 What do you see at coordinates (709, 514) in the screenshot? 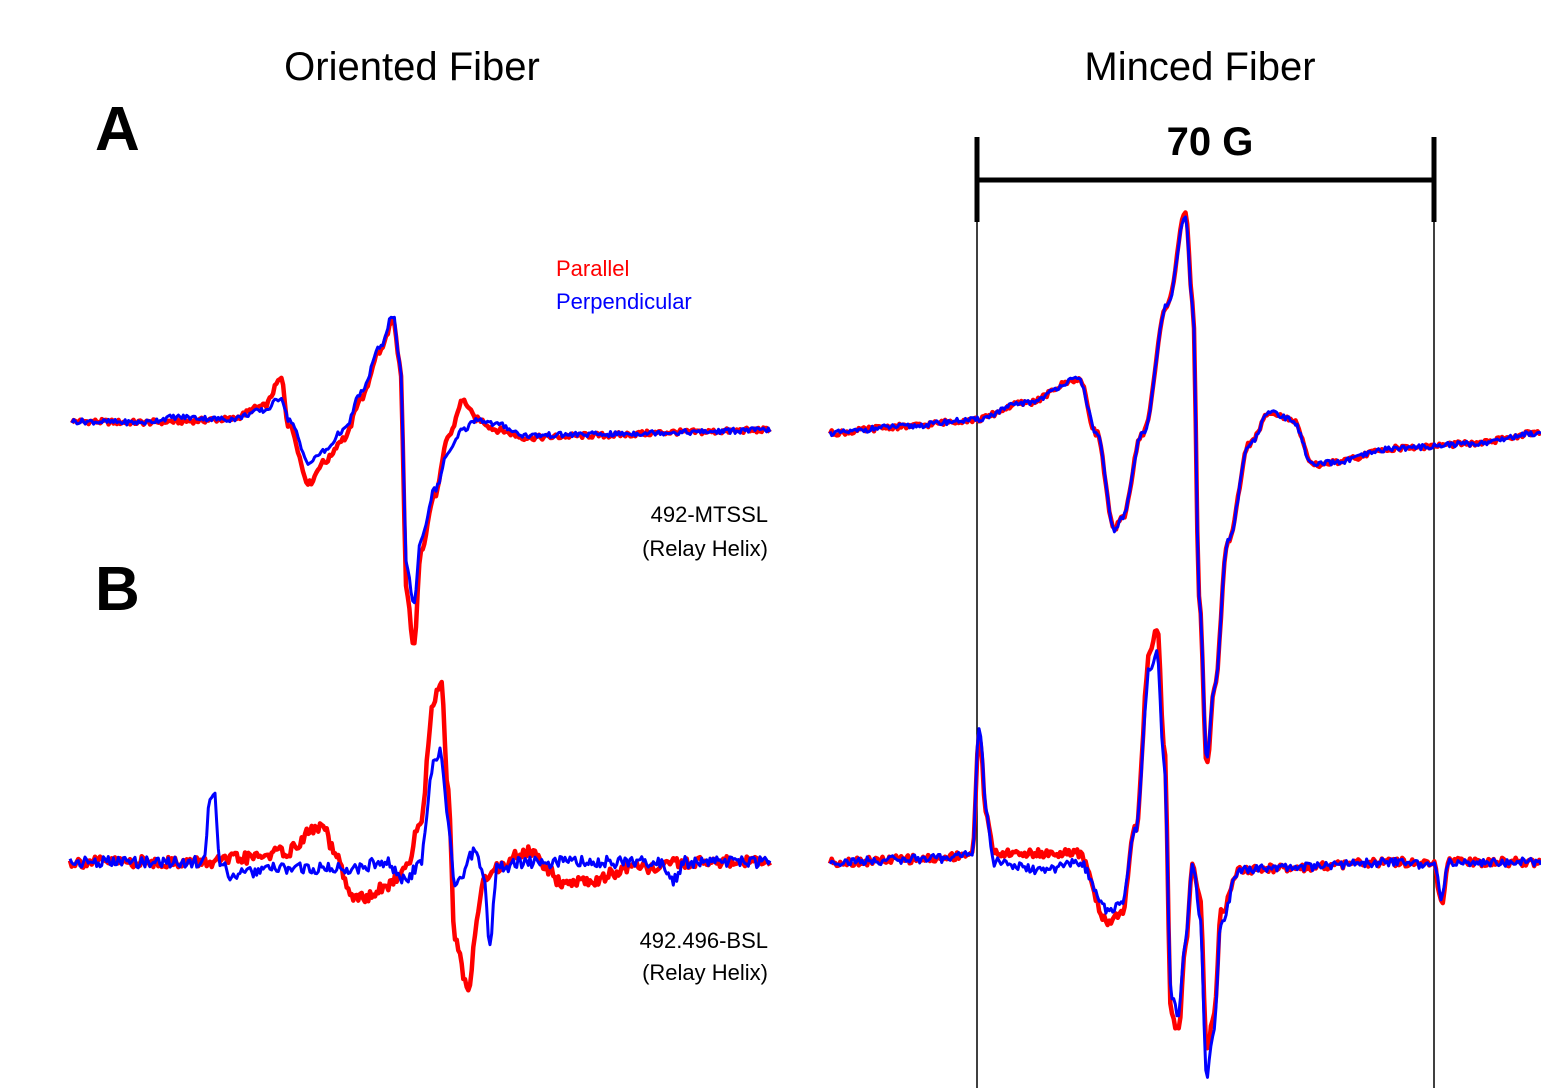
I see `sample-label-a-name: 492-MTSSL` at bounding box center [709, 514].